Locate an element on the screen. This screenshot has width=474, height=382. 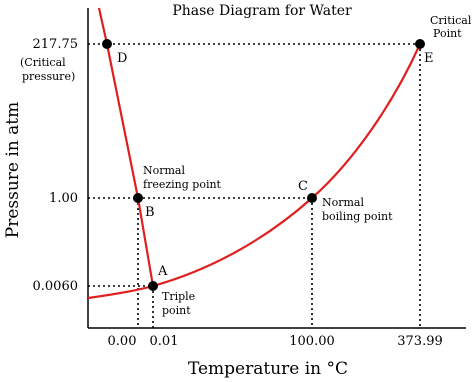
point-note: Point is located at coordinates (447, 33).